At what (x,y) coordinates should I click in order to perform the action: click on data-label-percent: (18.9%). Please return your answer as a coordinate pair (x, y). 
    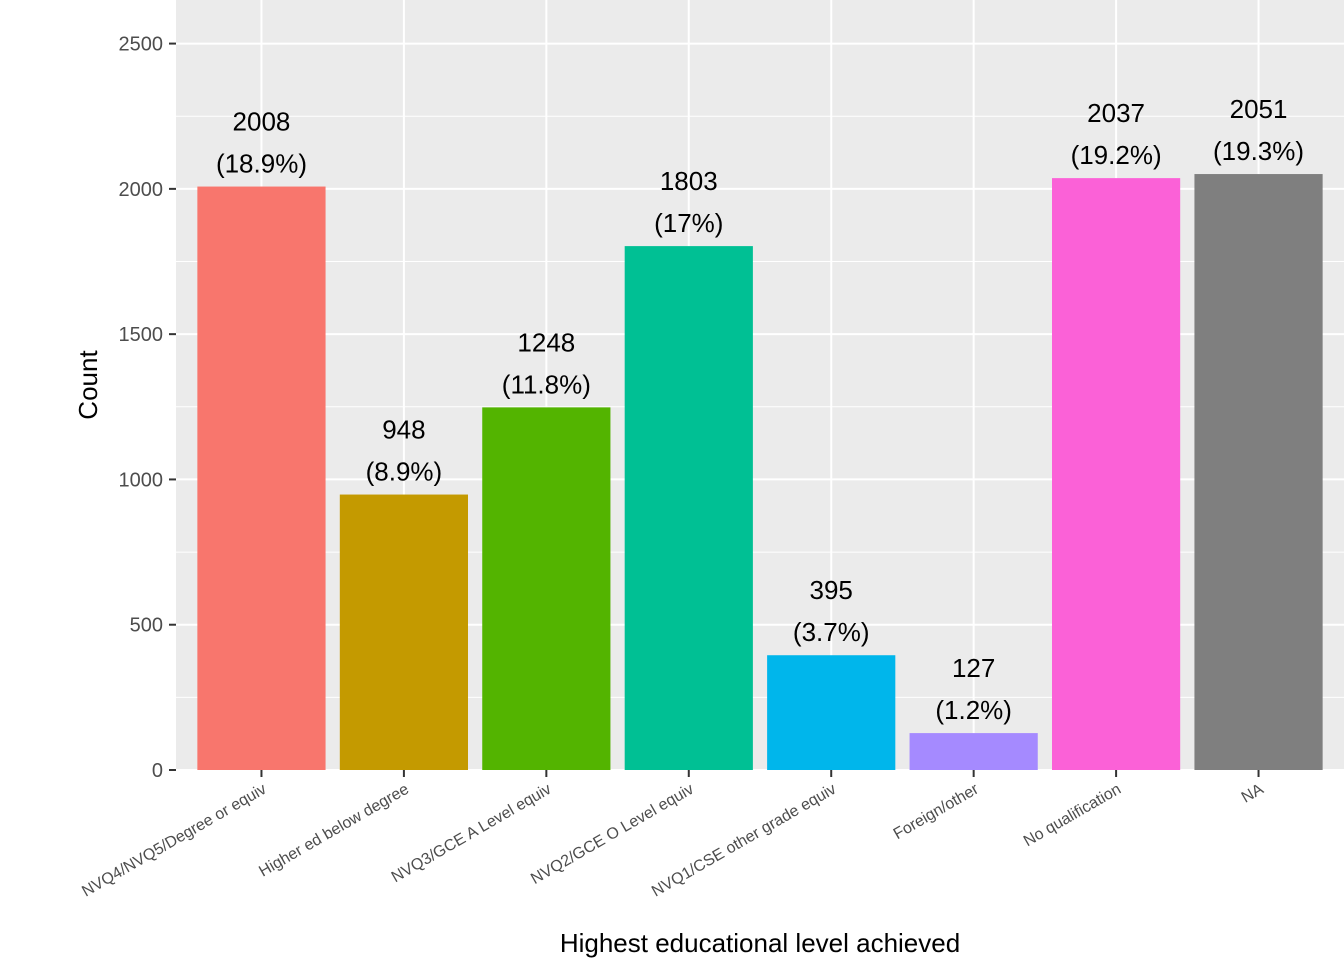
    Looking at the image, I should click on (261, 164).